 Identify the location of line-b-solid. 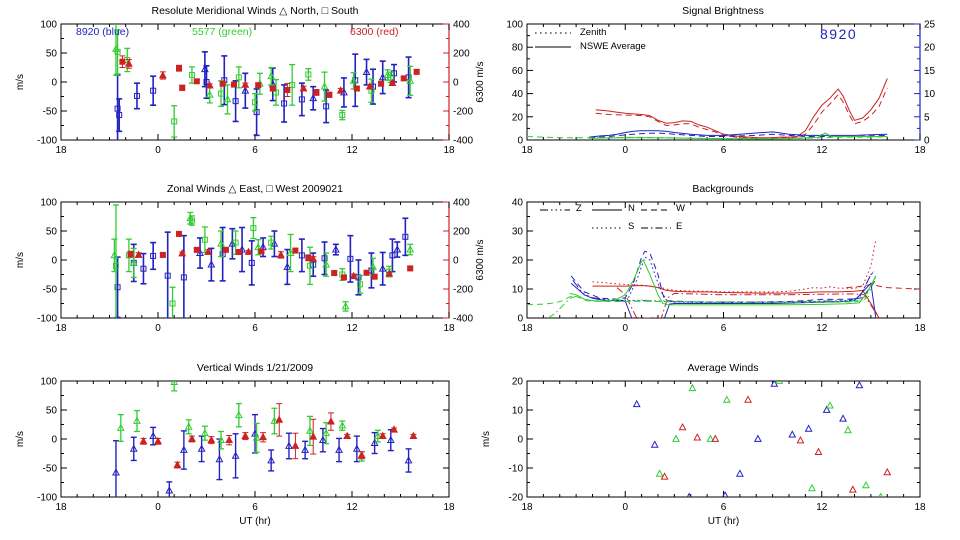
(601, 300).